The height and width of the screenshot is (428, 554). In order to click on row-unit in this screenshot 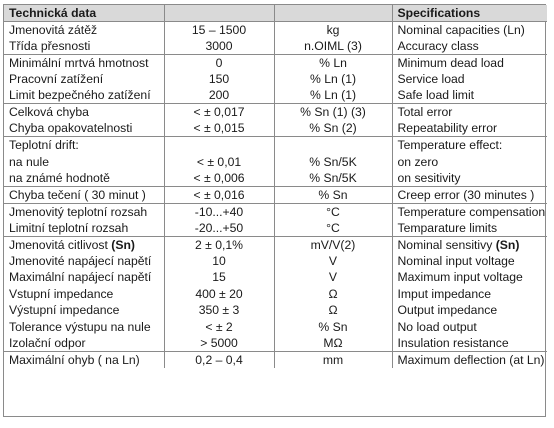, I will do `click(333, 145)`.